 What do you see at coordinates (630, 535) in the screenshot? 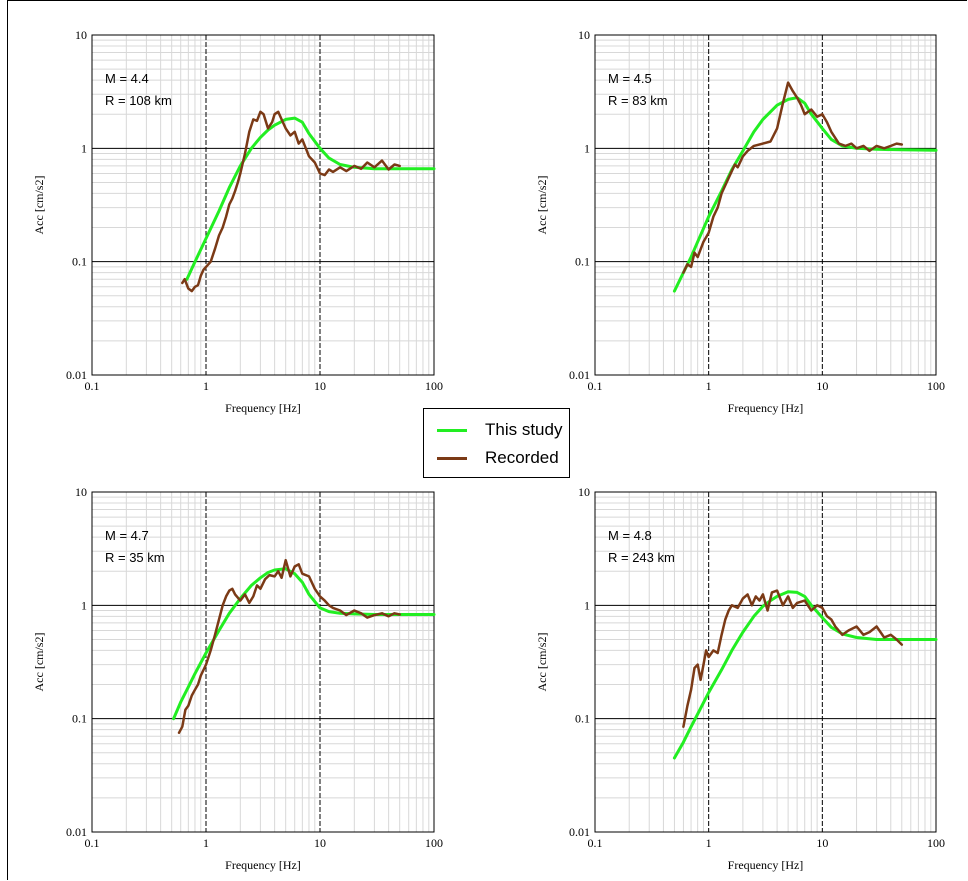
I see `annotation-text: M = 4.8` at bounding box center [630, 535].